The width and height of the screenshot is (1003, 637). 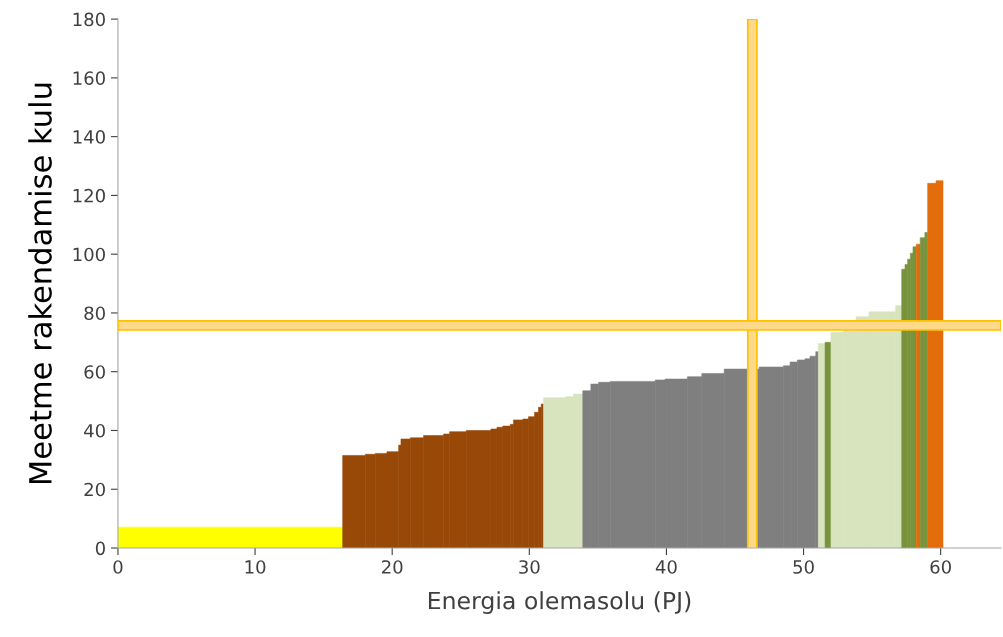 What do you see at coordinates (118, 567) in the screenshot?
I see `x-tick-label: 0` at bounding box center [118, 567].